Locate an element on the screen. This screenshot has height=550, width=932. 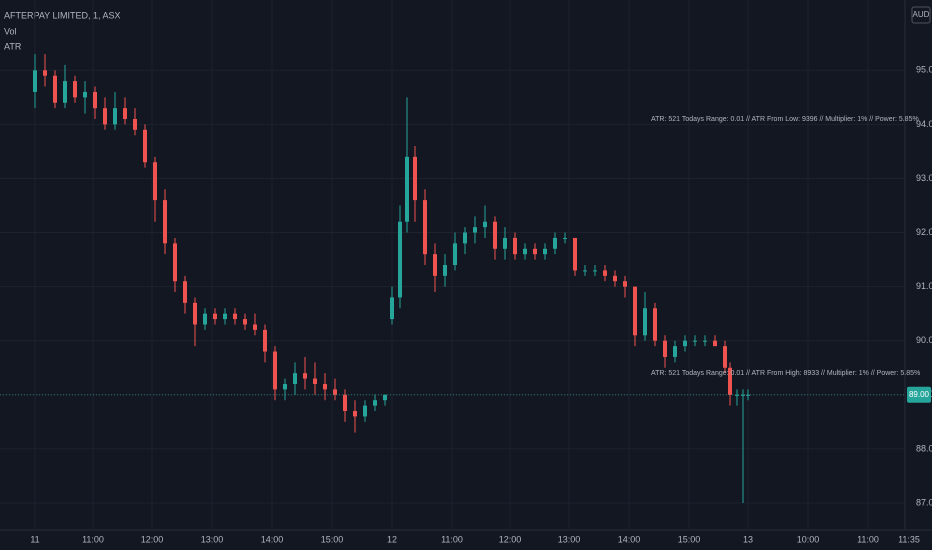
indicator-label: Vol is located at coordinates (10, 31).